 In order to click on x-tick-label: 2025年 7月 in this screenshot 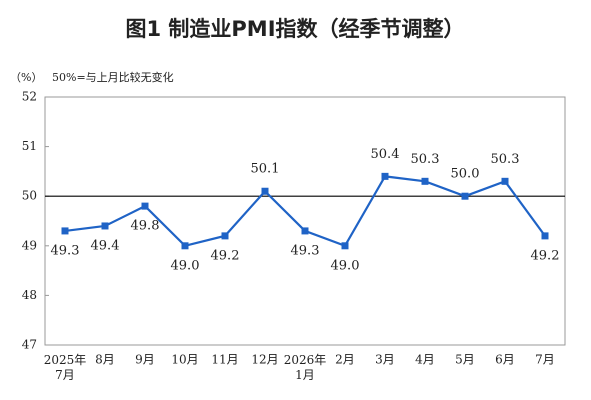, I will do `click(65, 367)`.